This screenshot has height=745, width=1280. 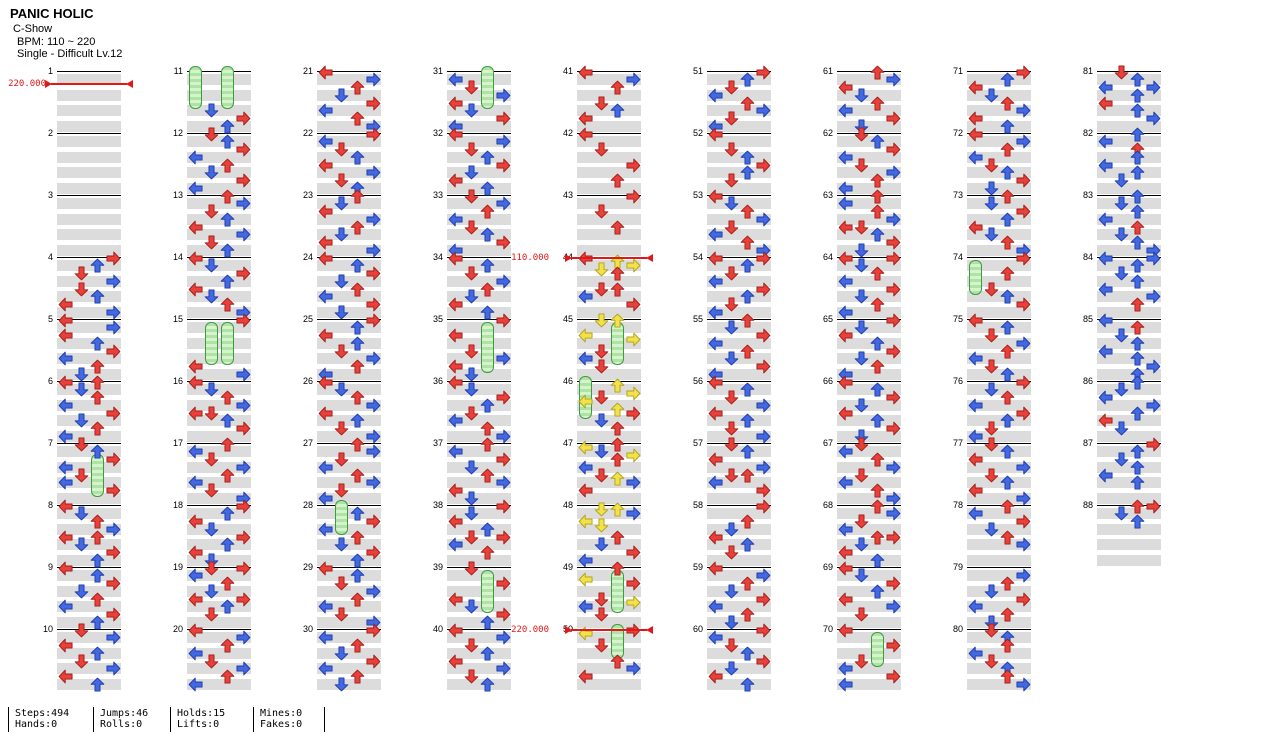 What do you see at coordinates (697, 505) in the screenshot?
I see `measure-number: 58` at bounding box center [697, 505].